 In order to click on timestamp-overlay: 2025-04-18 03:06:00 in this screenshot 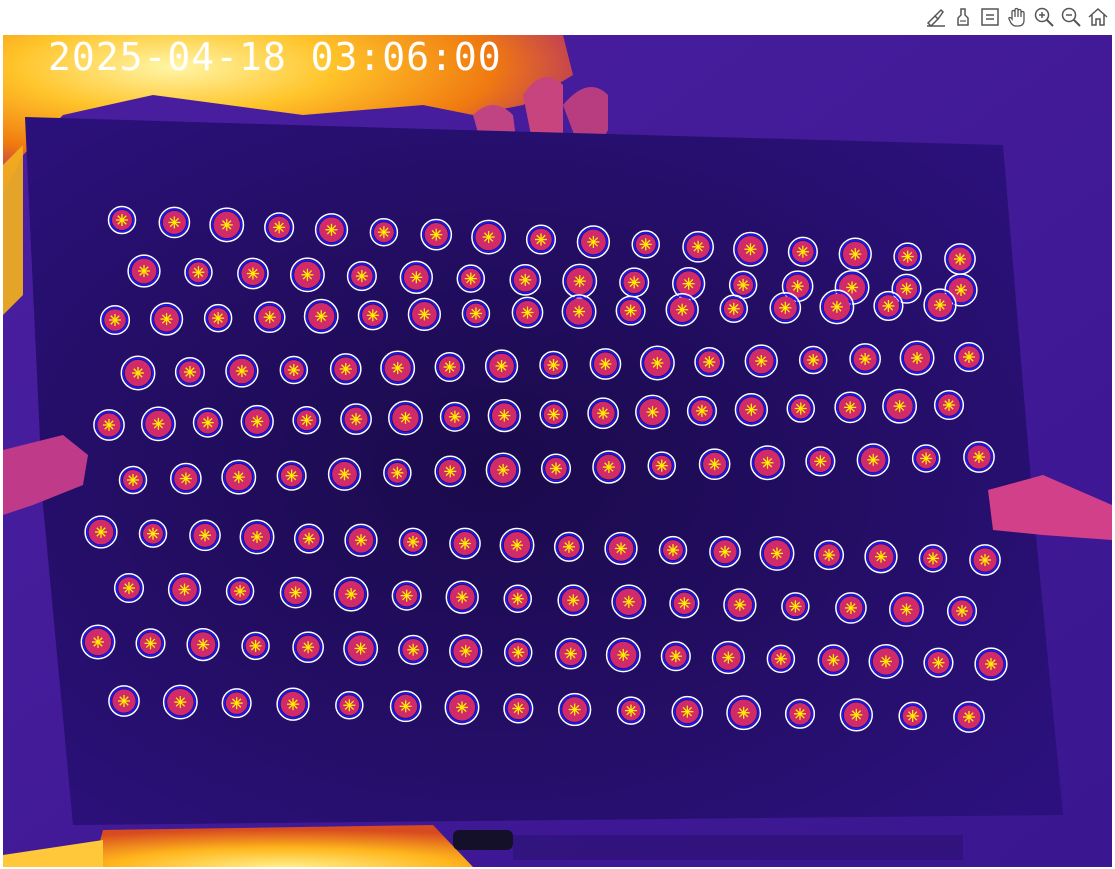, I will do `click(275, 57)`.